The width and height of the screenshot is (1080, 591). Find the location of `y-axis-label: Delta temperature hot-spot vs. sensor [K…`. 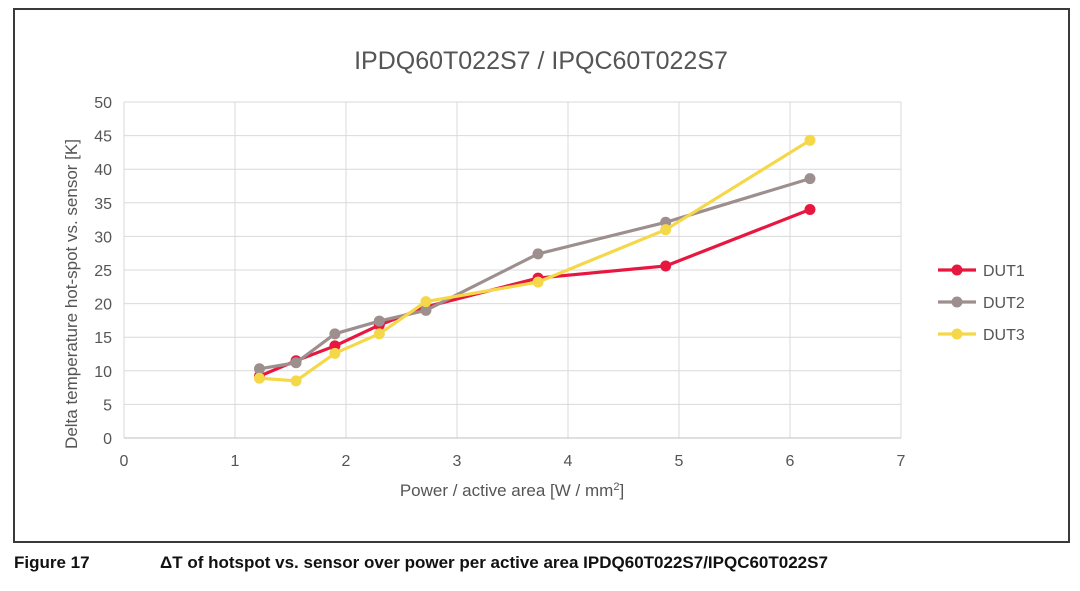

y-axis-label: Delta temperature hot-spot vs. sensor [K… is located at coordinates (71, 294).